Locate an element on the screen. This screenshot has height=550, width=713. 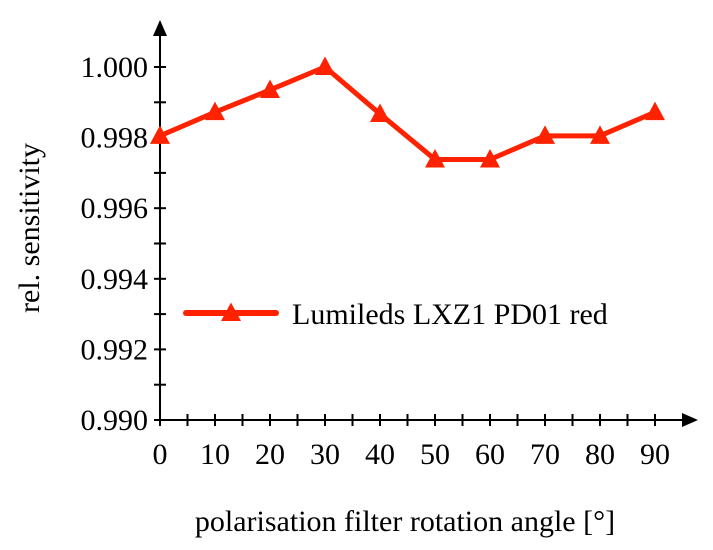
x-tick-label: 50 is located at coordinates (435, 454).